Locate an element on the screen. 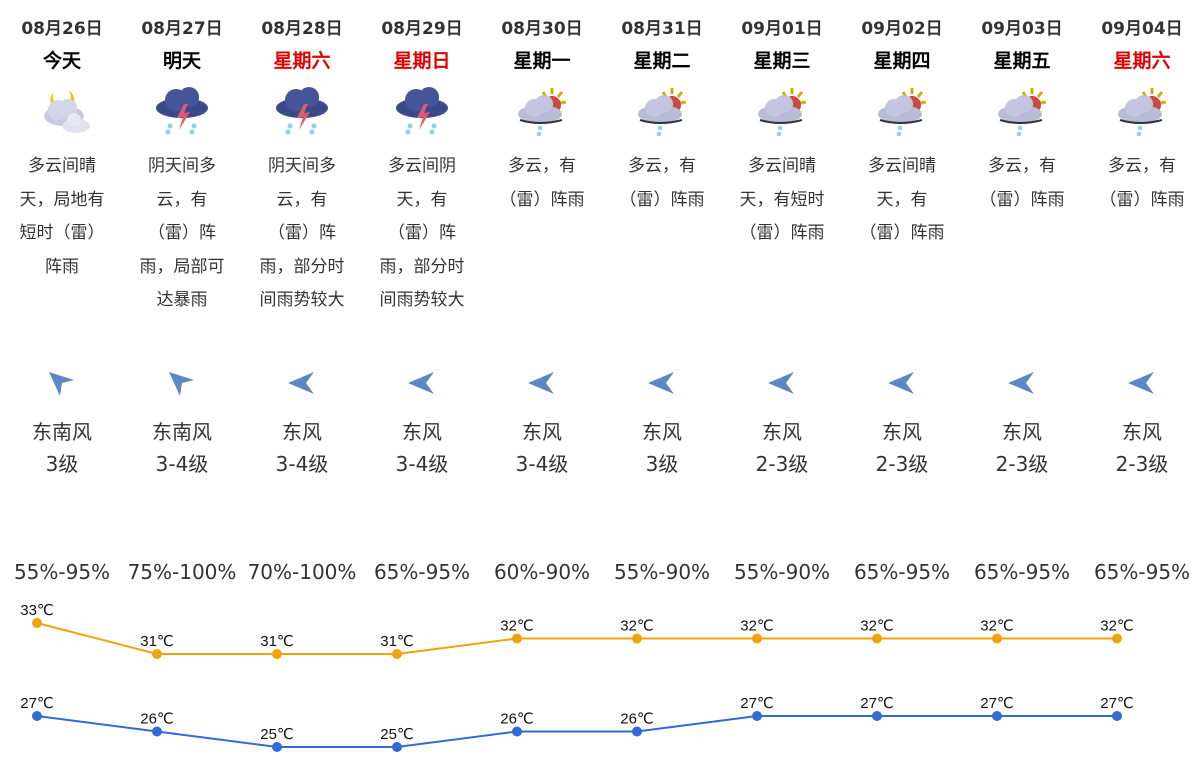 The height and width of the screenshot is (771, 1200). thunderstorm-icon is located at coordinates (422, 111).